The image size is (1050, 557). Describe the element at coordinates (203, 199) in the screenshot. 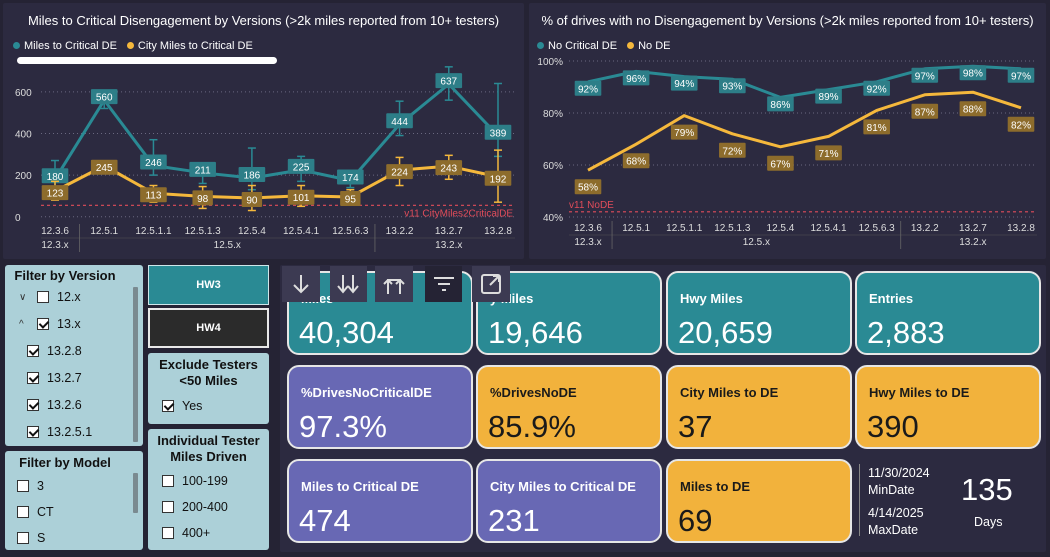

I see `data-label: 98` at that location.